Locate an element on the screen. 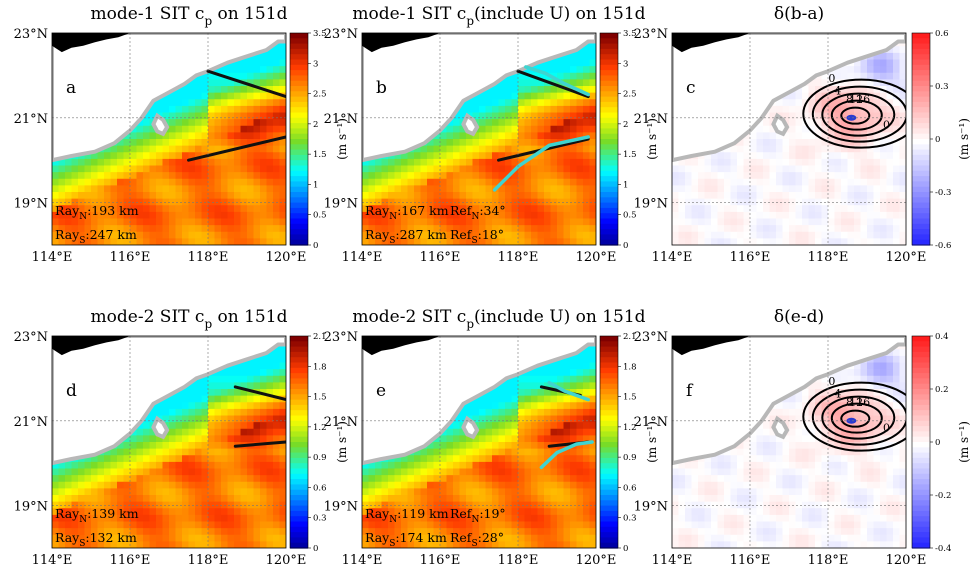 This screenshot has height=573, width=972. colorbar-tick: 3.5 is located at coordinates (320, 34).